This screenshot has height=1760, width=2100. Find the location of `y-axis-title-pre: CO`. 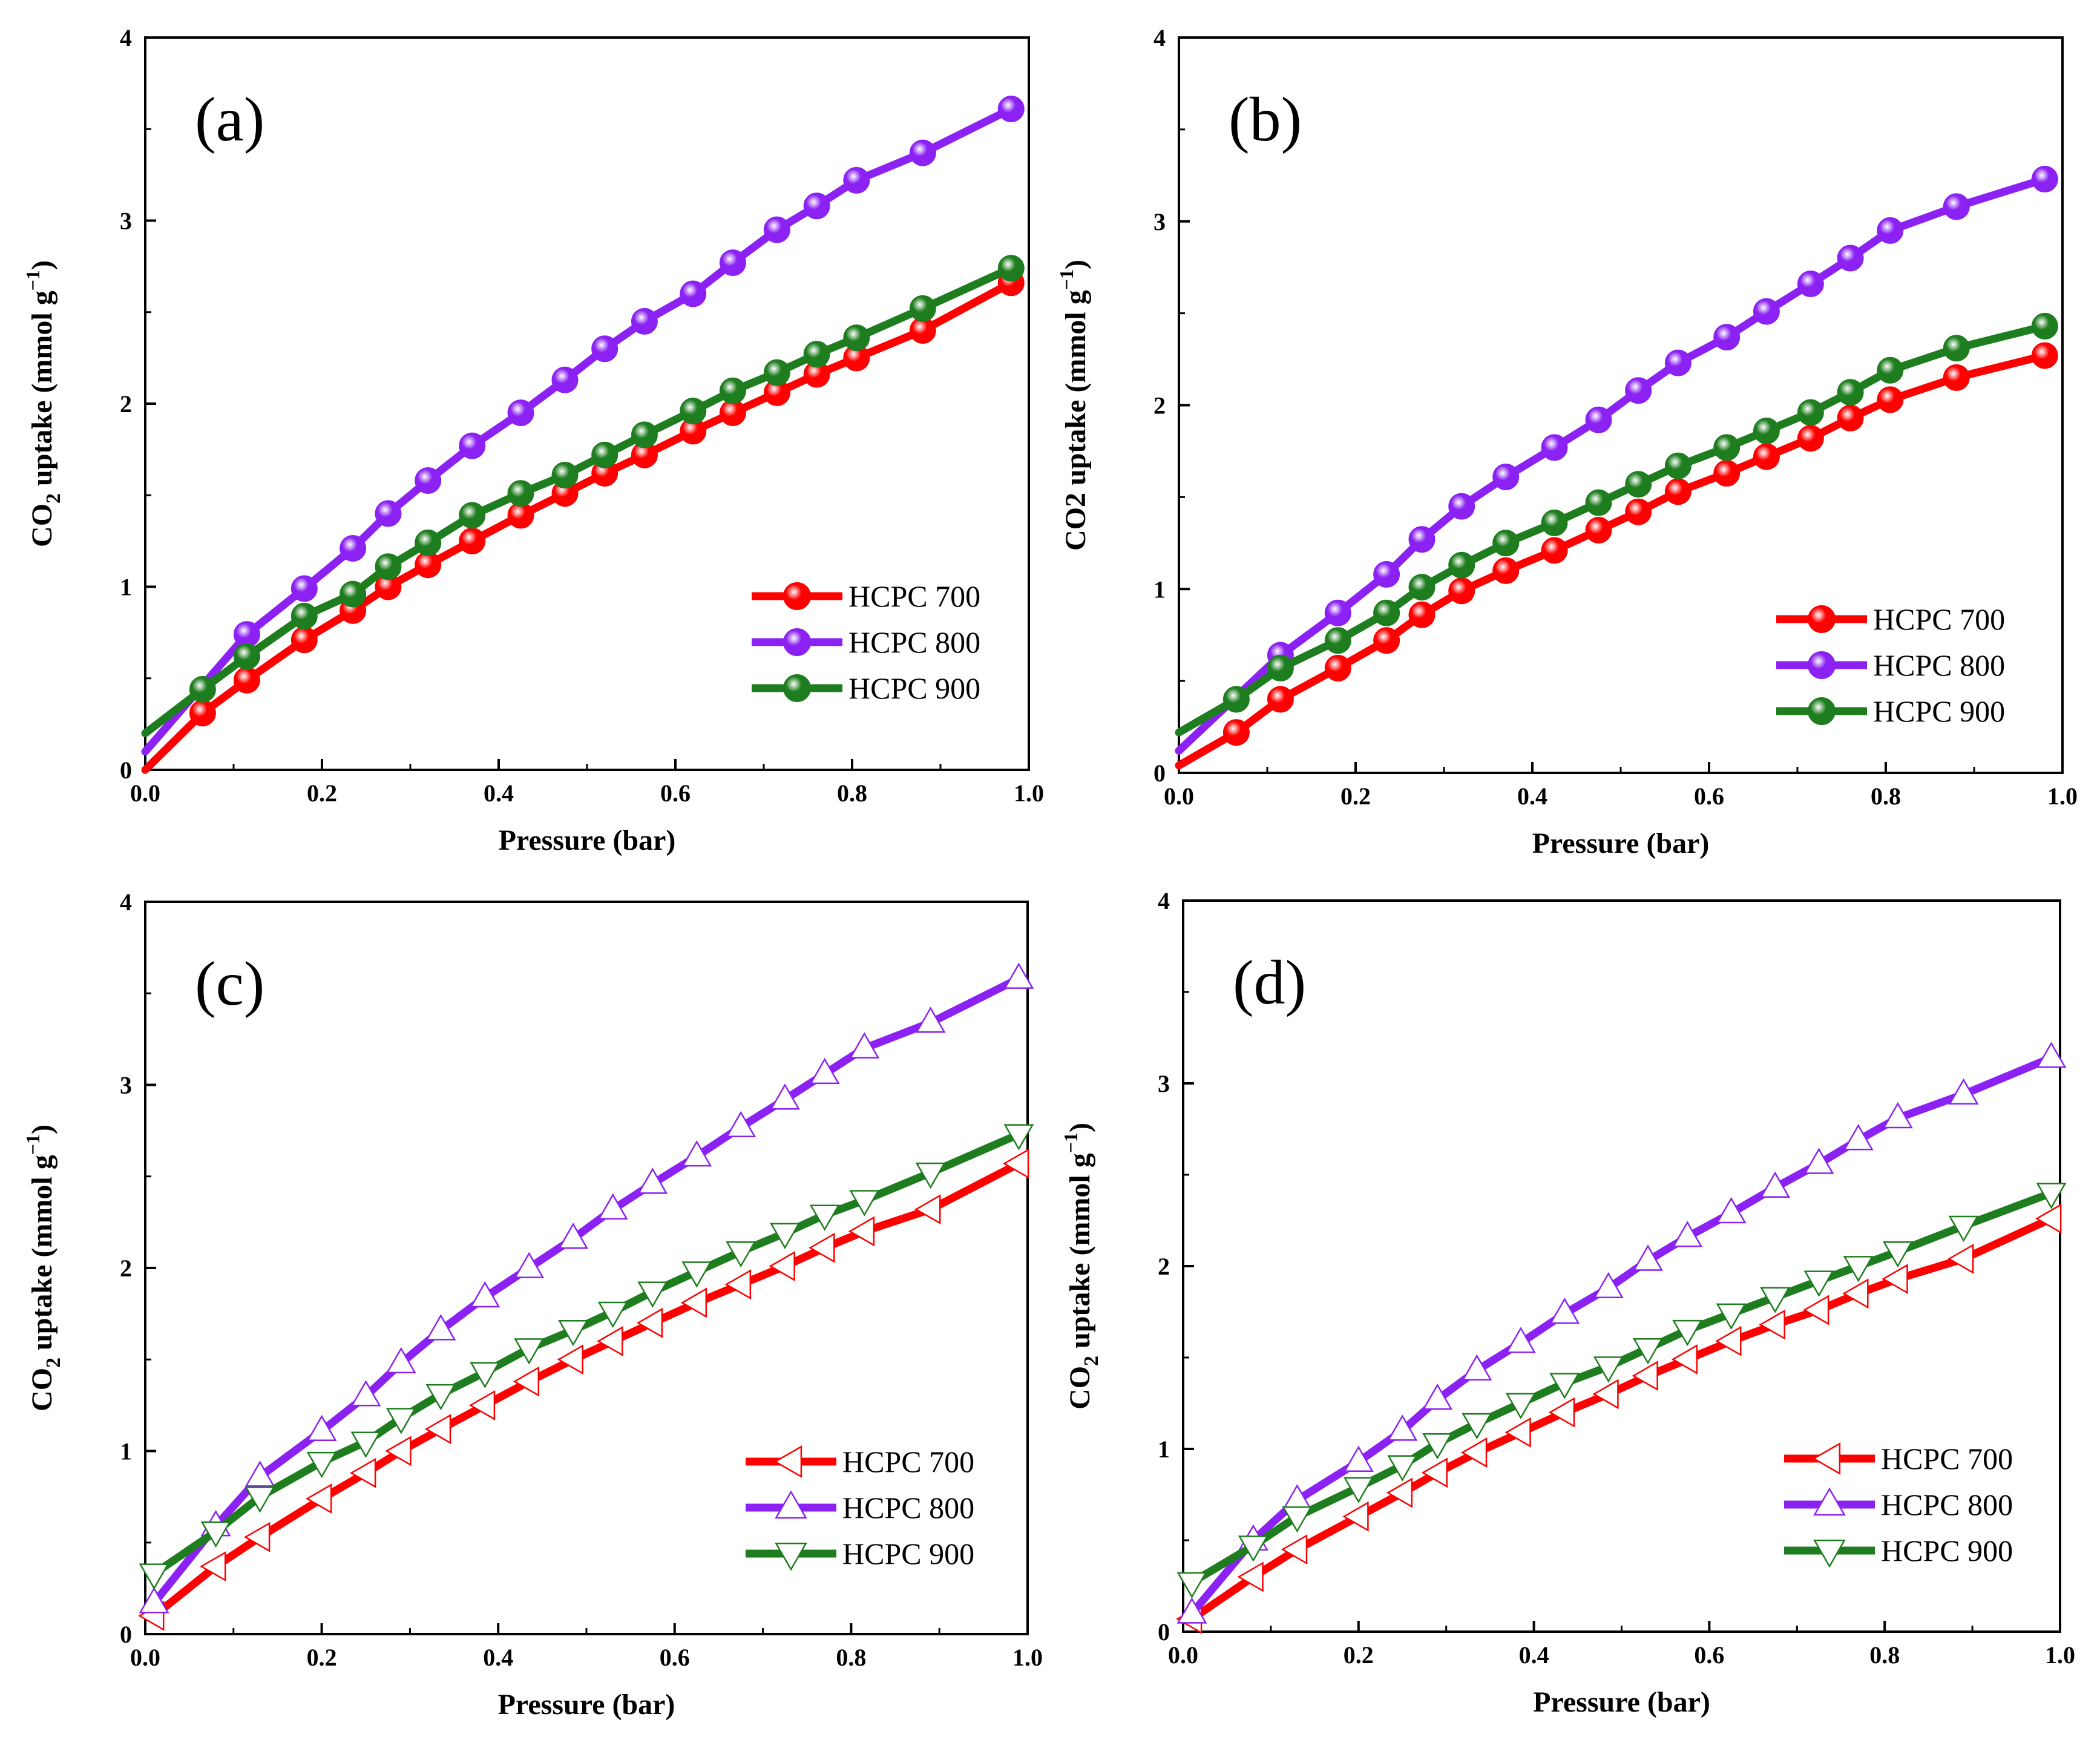

y-axis-title-pre: CO is located at coordinates (42, 1389).